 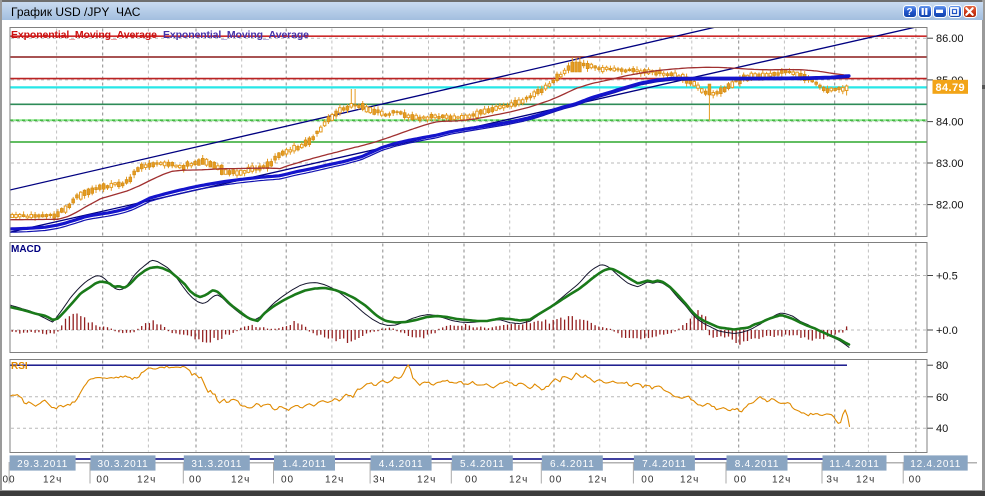 What do you see at coordinates (757, 464) in the screenshot?
I see `svg-text: 8.4.2011` at bounding box center [757, 464].